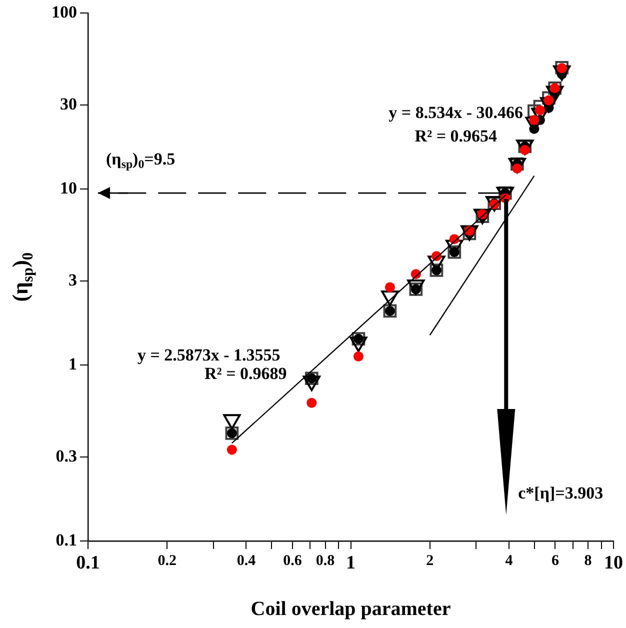  Describe the element at coordinates (555, 560) in the screenshot. I see `x-tick-label: 6` at that location.